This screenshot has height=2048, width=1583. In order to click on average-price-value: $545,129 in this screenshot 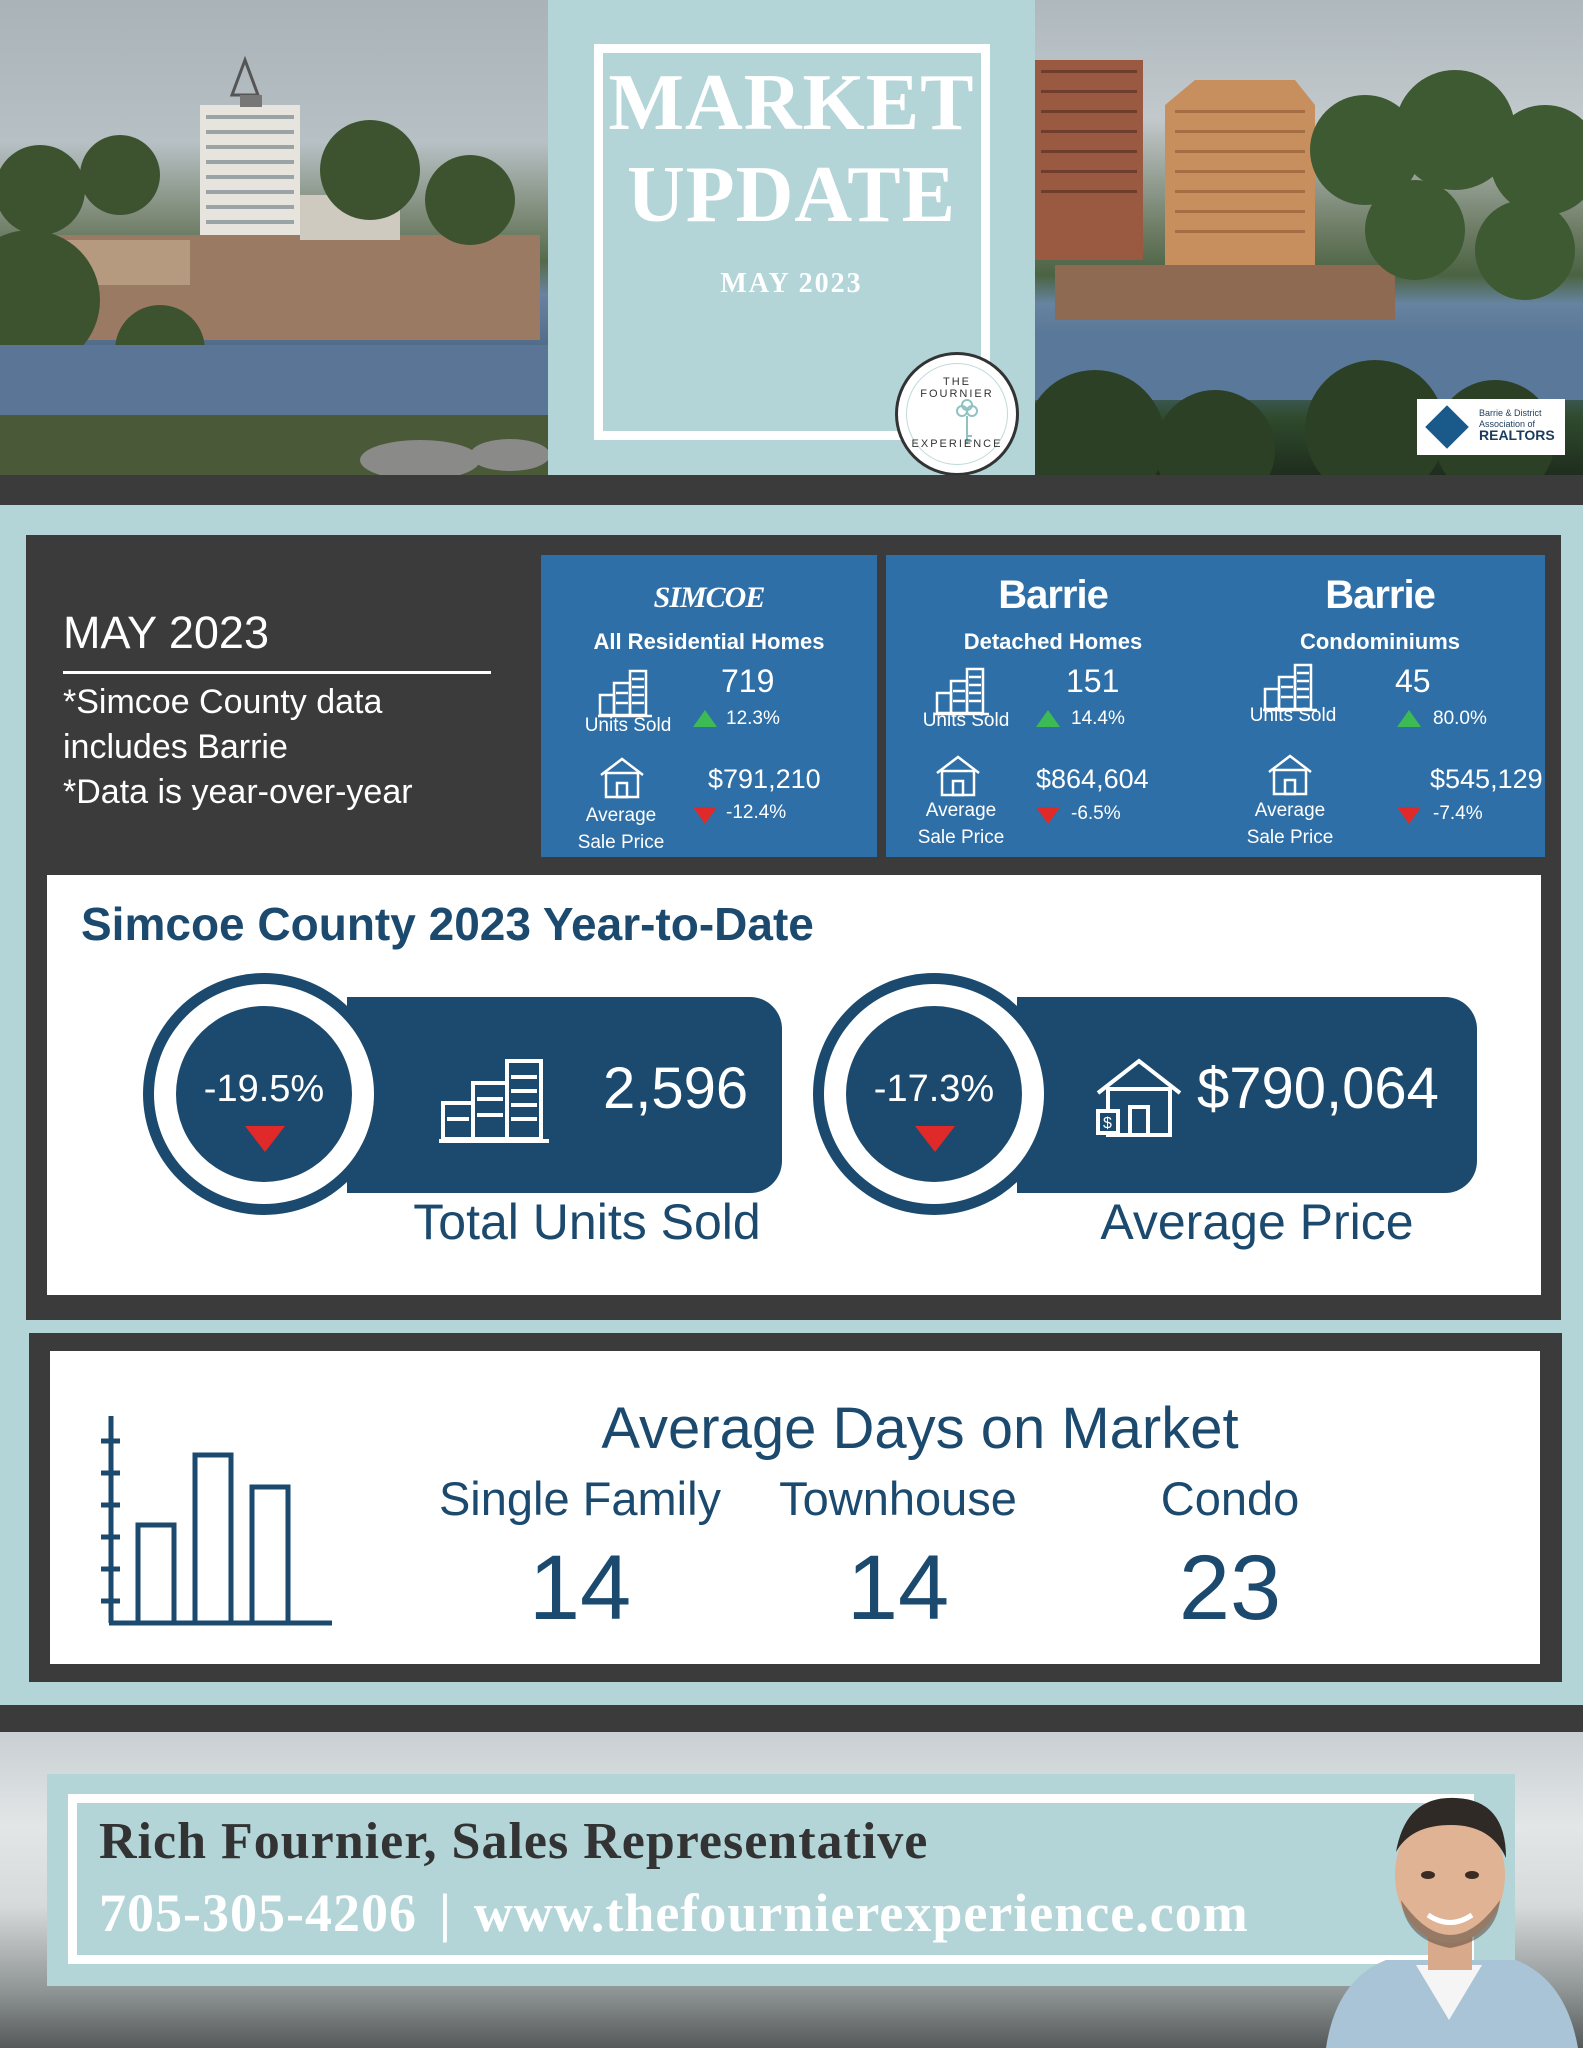, I will do `click(1486, 779)`.